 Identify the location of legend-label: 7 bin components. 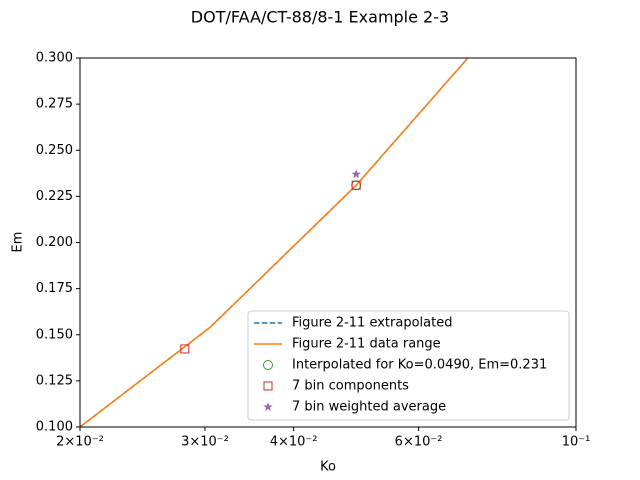
(350, 386).